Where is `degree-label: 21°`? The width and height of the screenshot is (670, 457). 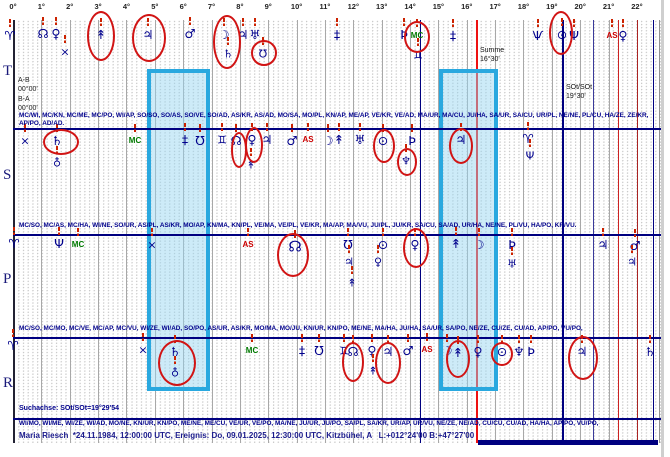 degree-label: 21° is located at coordinates (608, 6).